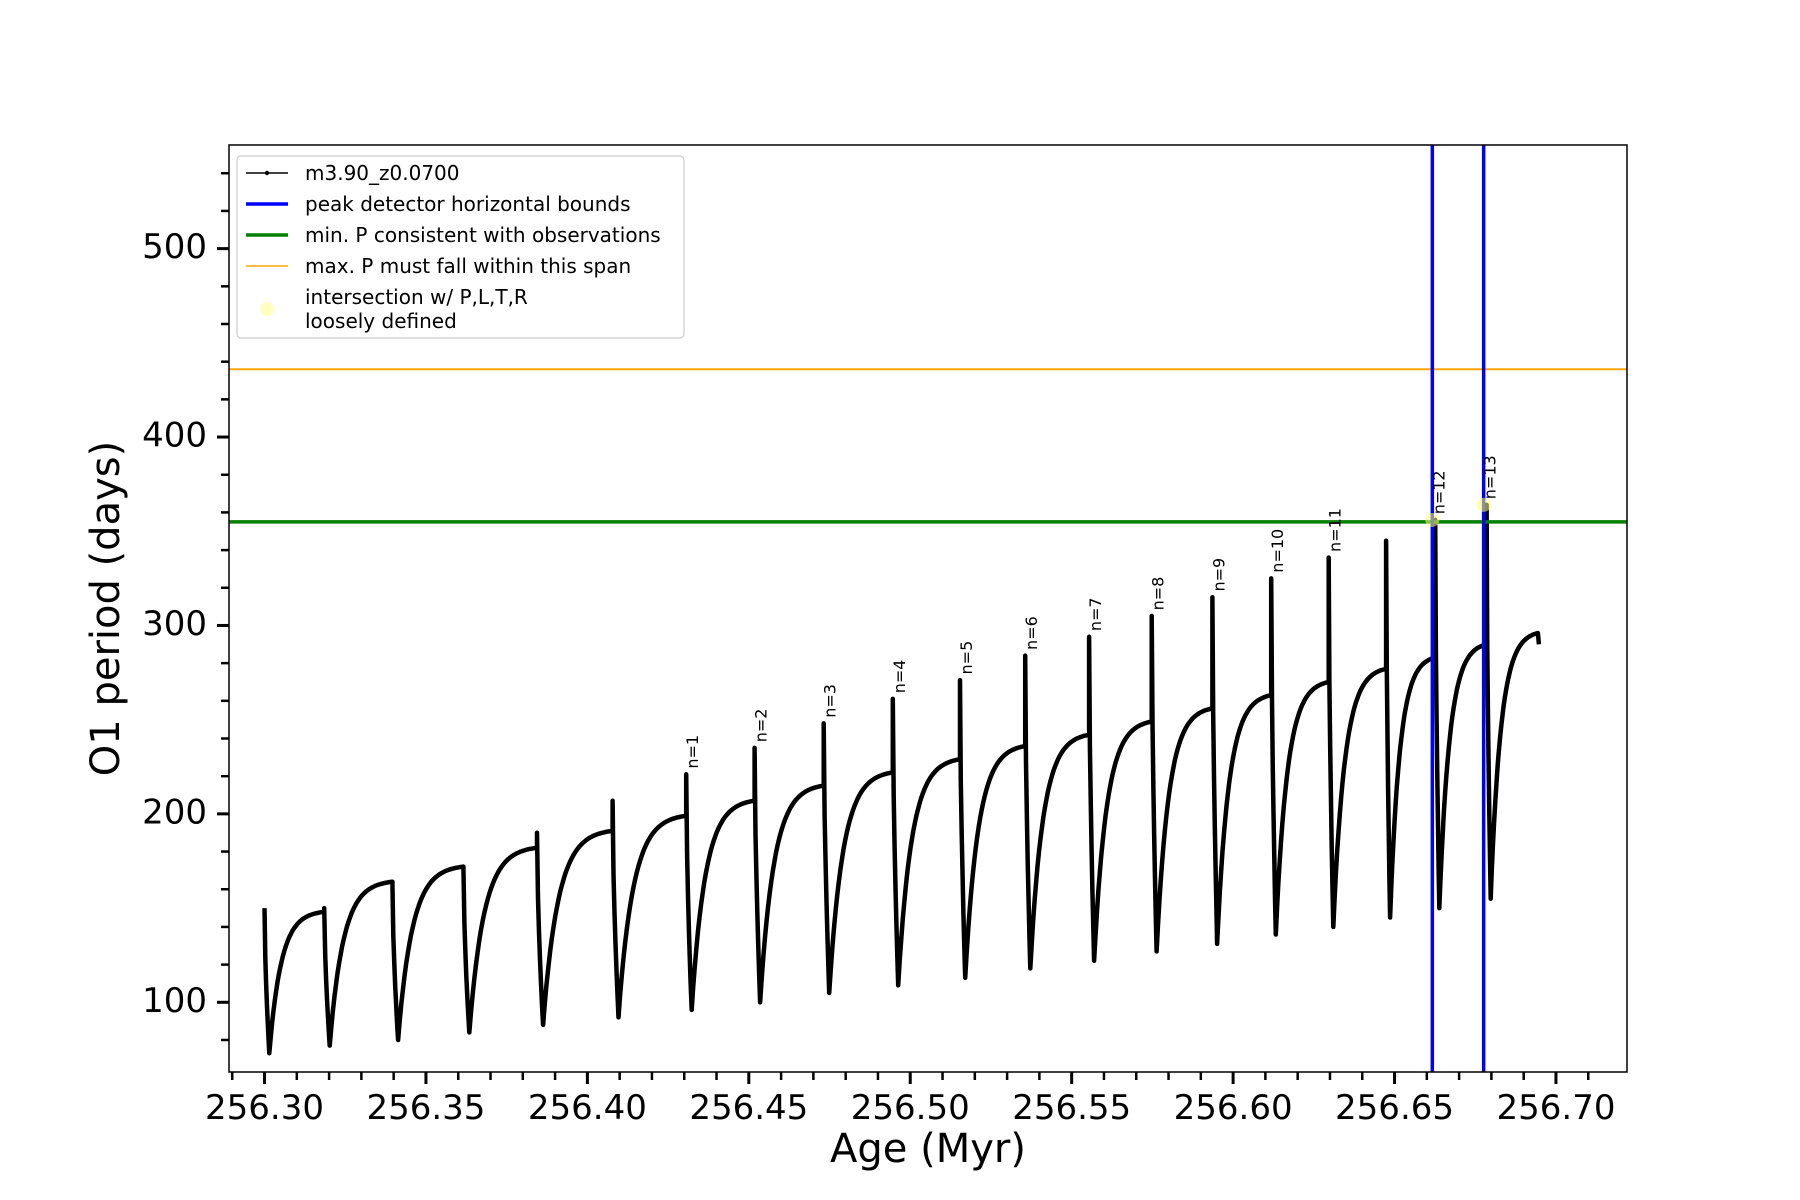 The image size is (1800, 1200). What do you see at coordinates (382, 173) in the screenshot?
I see `legend-label: m3.90_z0.0700` at bounding box center [382, 173].